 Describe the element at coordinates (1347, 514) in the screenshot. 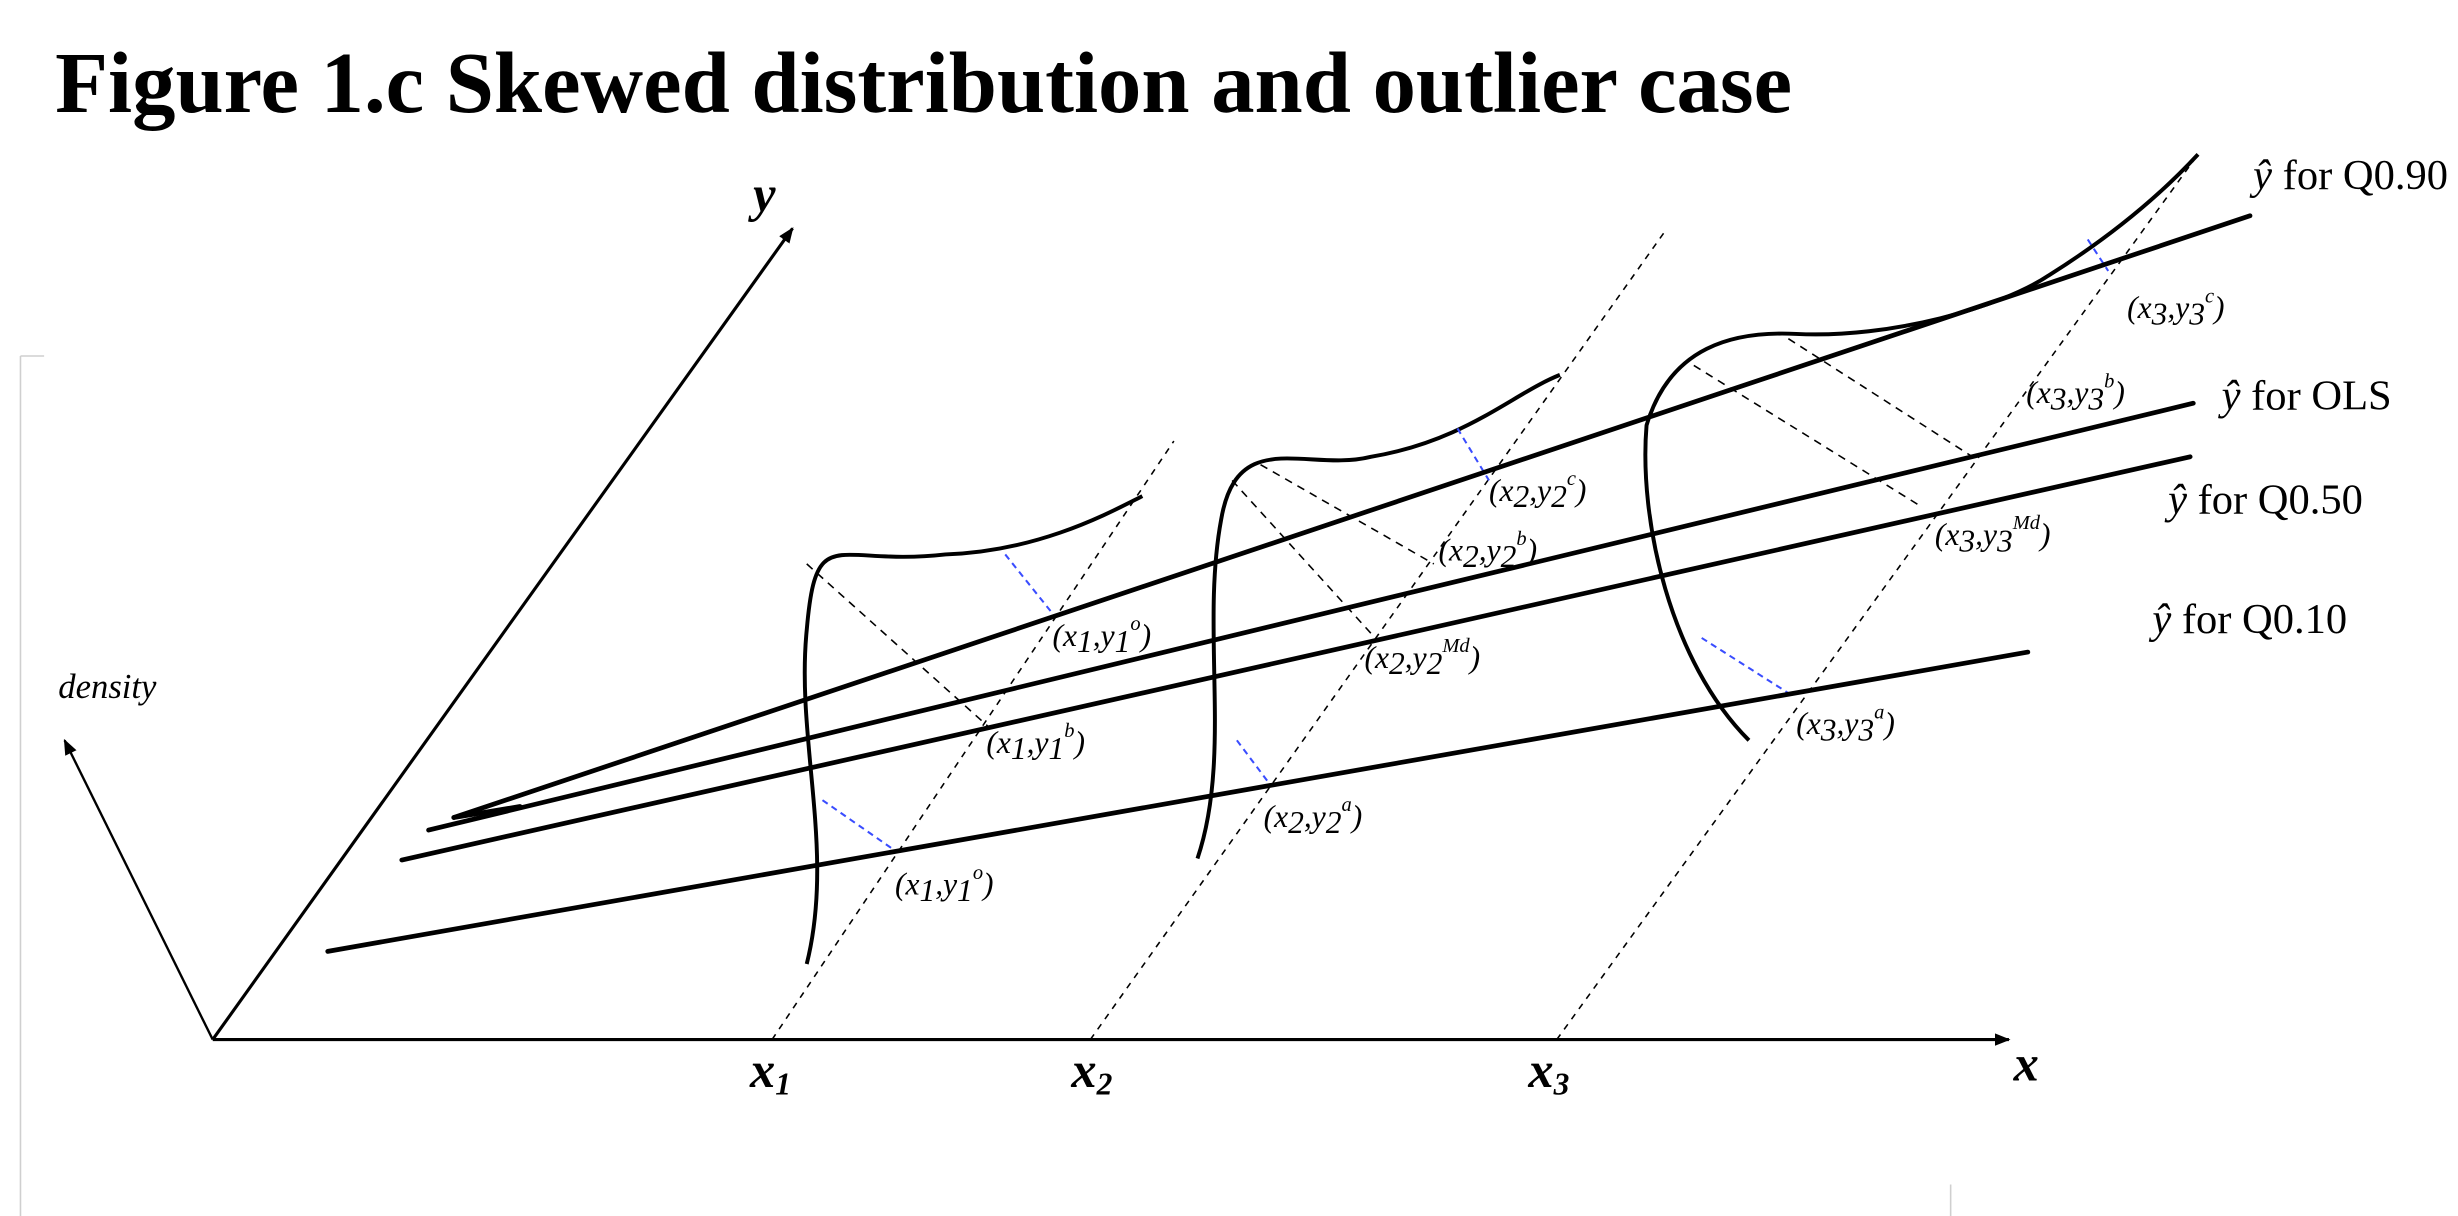

I see `proj-x2-ols` at that location.